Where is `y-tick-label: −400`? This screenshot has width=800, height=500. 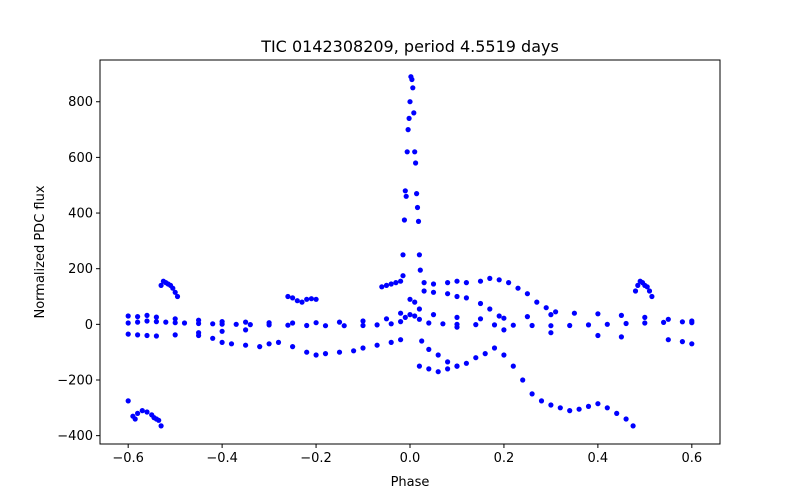
y-tick-label: −400 is located at coordinates (75, 436).